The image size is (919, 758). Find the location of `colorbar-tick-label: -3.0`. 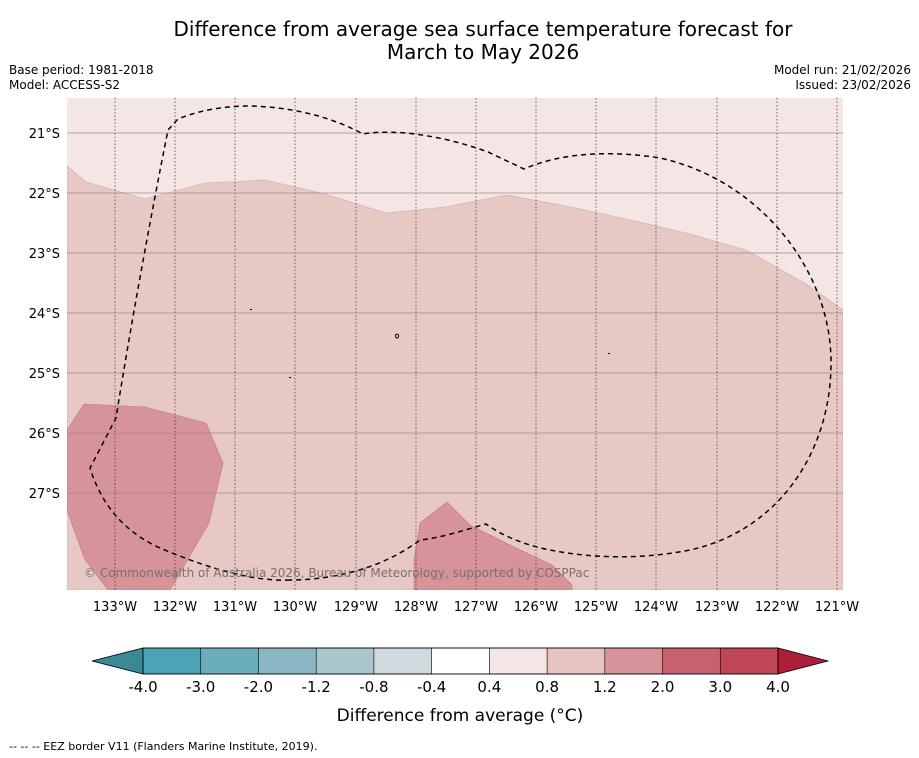

colorbar-tick-label: -3.0 is located at coordinates (200, 687).